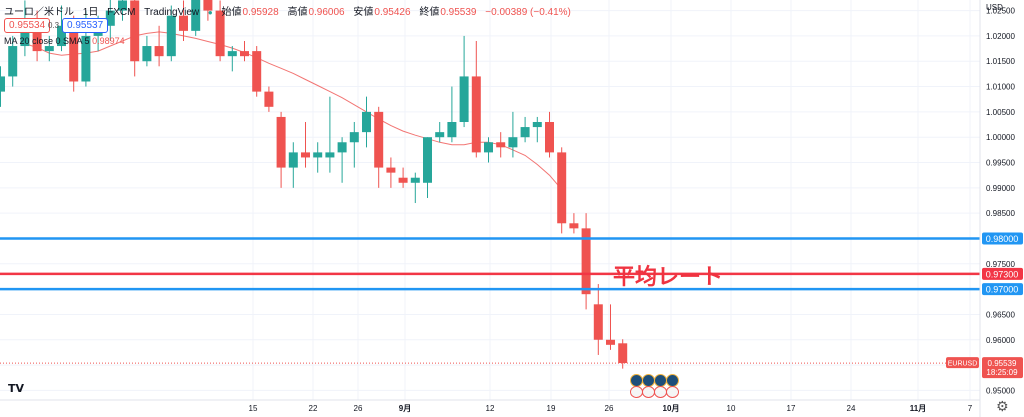 The height and width of the screenshot is (417, 1024). I want to click on price-tick-label: 1.01000, so click(1000, 87).